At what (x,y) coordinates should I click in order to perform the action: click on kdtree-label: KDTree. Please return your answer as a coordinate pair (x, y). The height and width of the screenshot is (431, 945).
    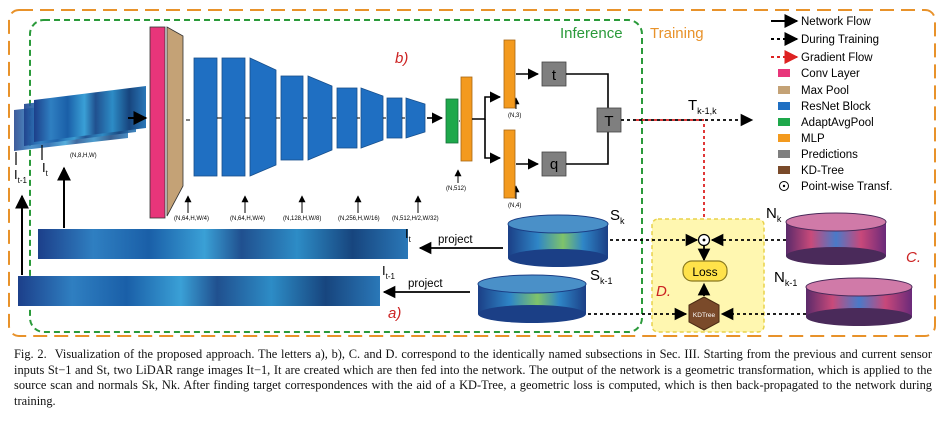
    Looking at the image, I should click on (704, 315).